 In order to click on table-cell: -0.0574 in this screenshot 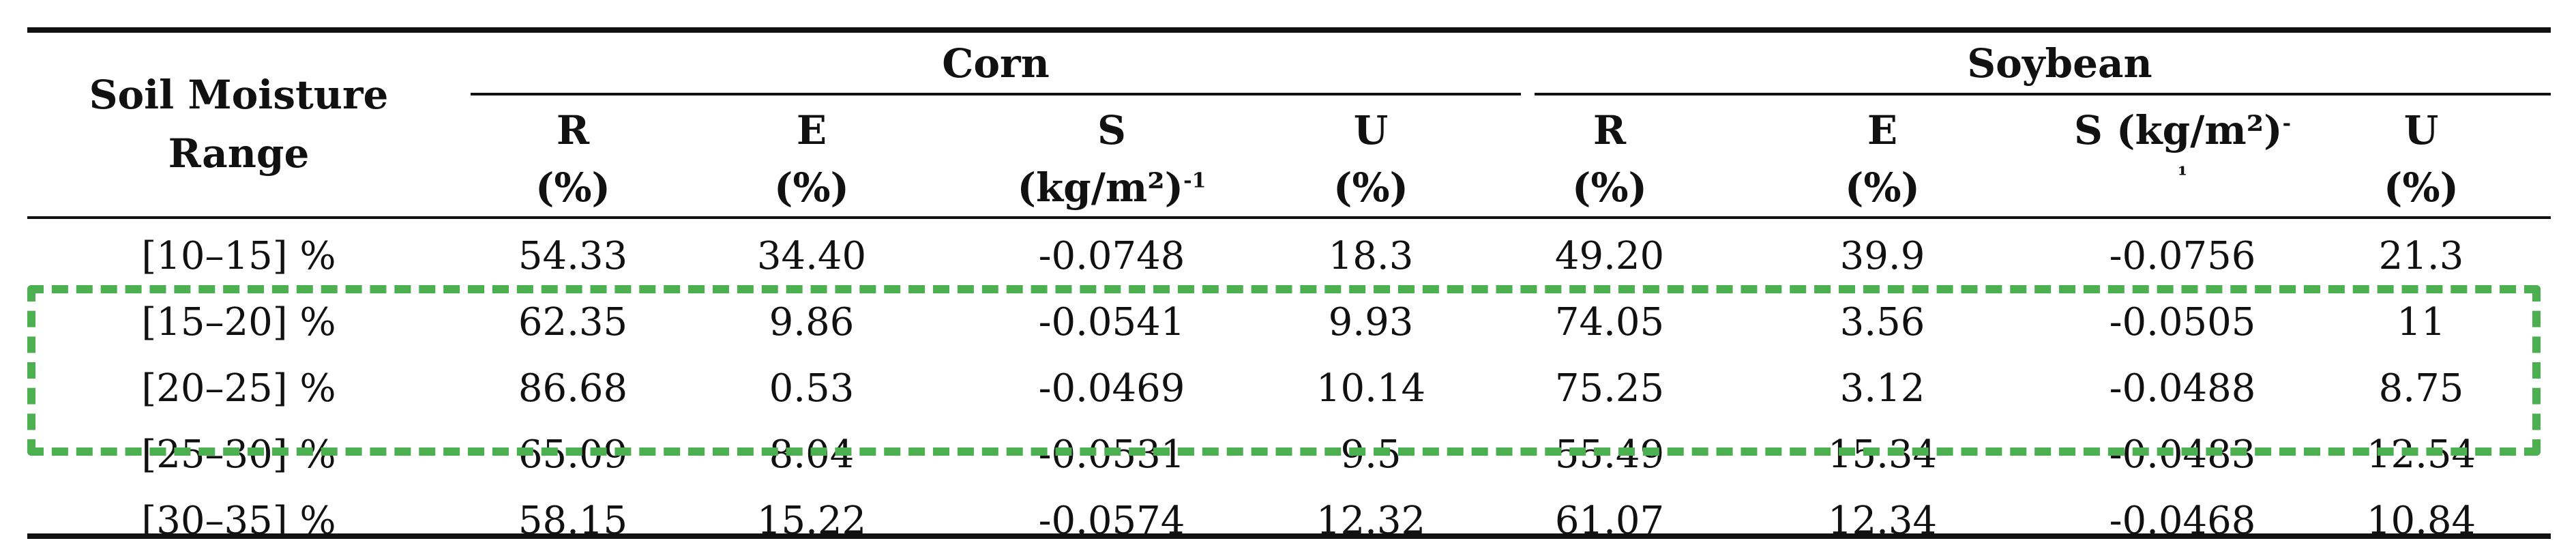, I will do `click(1111, 521)`.